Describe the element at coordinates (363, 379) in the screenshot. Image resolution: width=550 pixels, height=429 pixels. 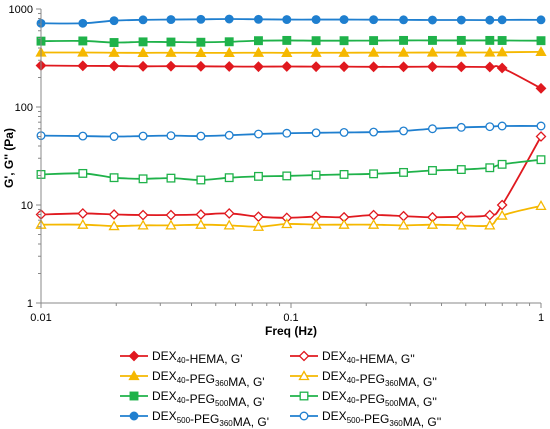
I see `legend-item: DEX40-PEG360MA, G''` at that location.